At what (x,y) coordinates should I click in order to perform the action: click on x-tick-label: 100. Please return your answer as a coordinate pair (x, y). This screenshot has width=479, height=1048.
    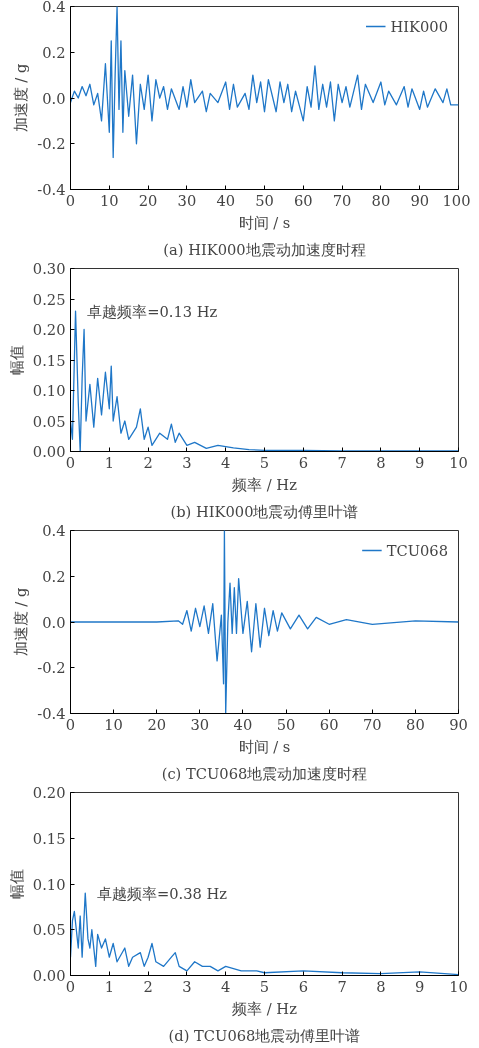
    Looking at the image, I should click on (456, 200).